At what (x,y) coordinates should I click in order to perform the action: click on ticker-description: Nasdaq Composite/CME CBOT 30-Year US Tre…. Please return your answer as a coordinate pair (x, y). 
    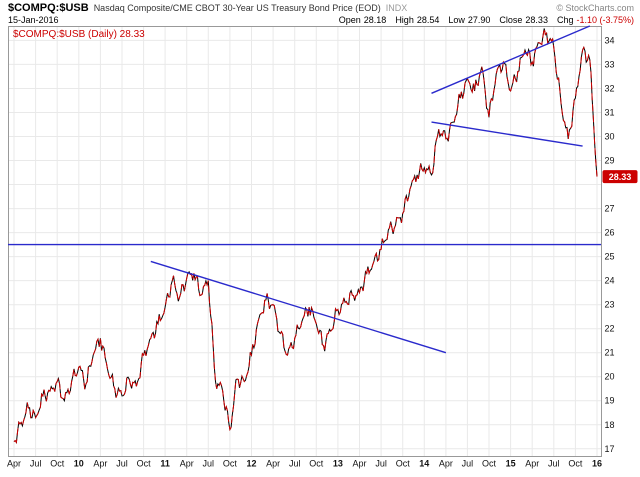
    Looking at the image, I should click on (237, 8).